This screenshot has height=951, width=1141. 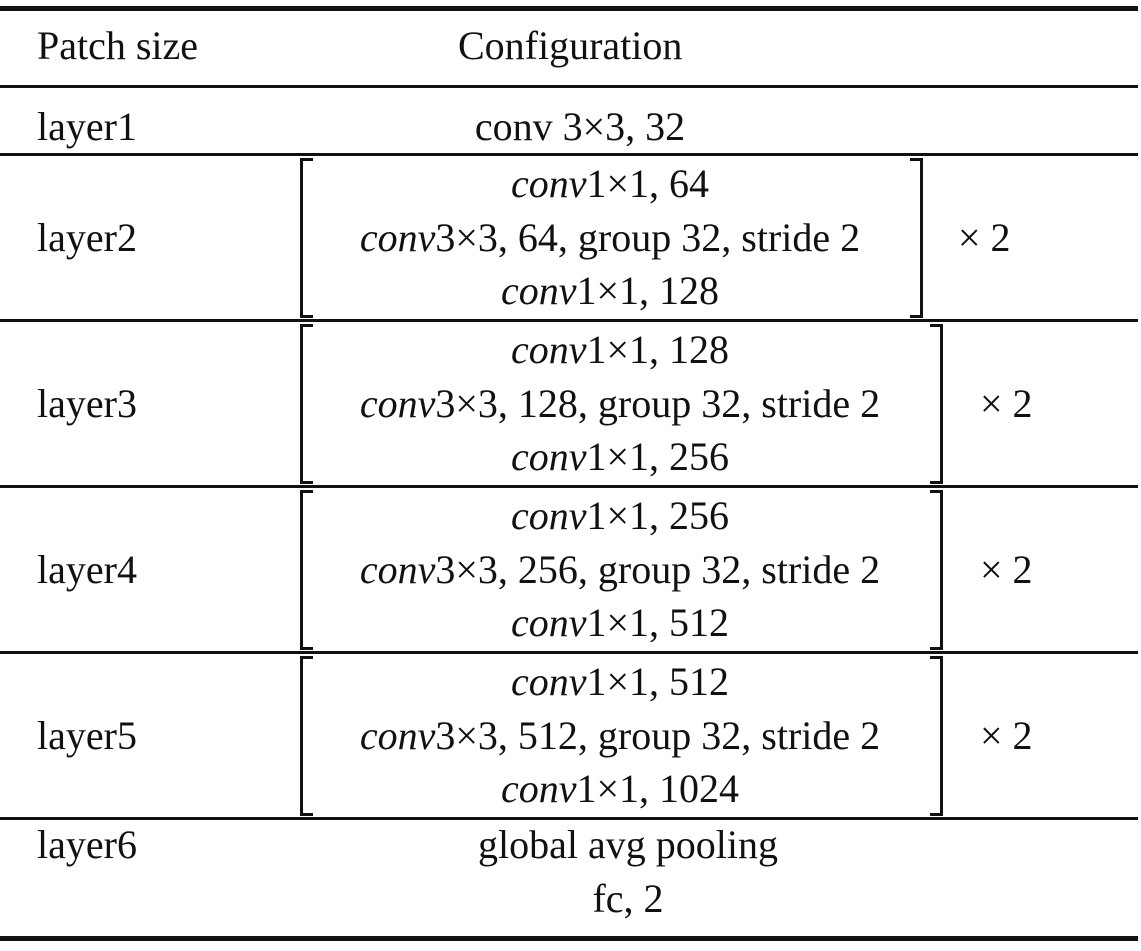 What do you see at coordinates (87, 735) in the screenshot?
I see `row-label: layer5` at bounding box center [87, 735].